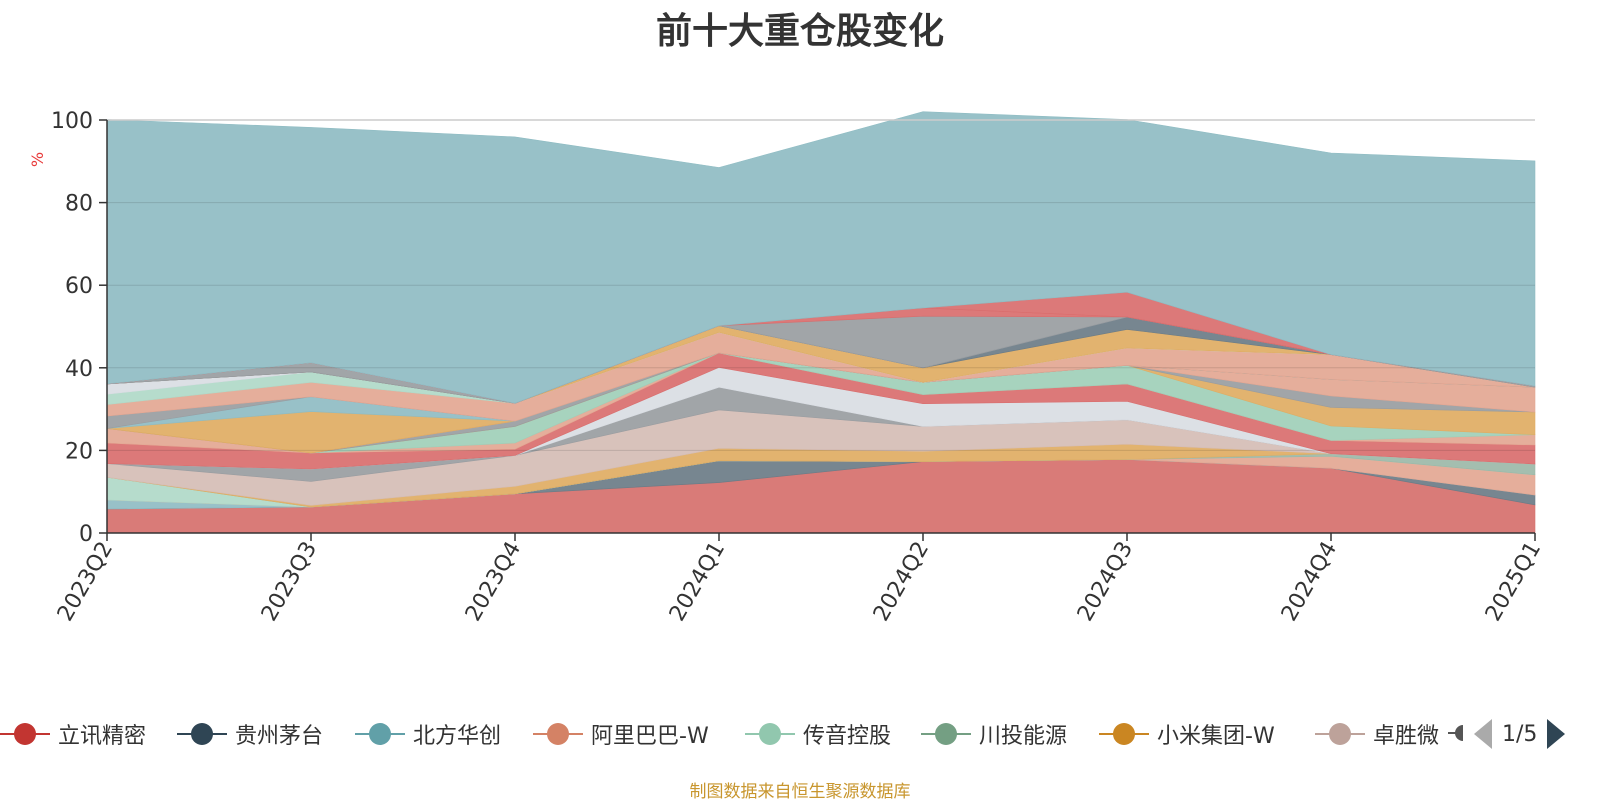 Image resolution: width=1600 pixels, height=802 pixels. I want to click on legend-item-0: 立讯精密, so click(73, 734).